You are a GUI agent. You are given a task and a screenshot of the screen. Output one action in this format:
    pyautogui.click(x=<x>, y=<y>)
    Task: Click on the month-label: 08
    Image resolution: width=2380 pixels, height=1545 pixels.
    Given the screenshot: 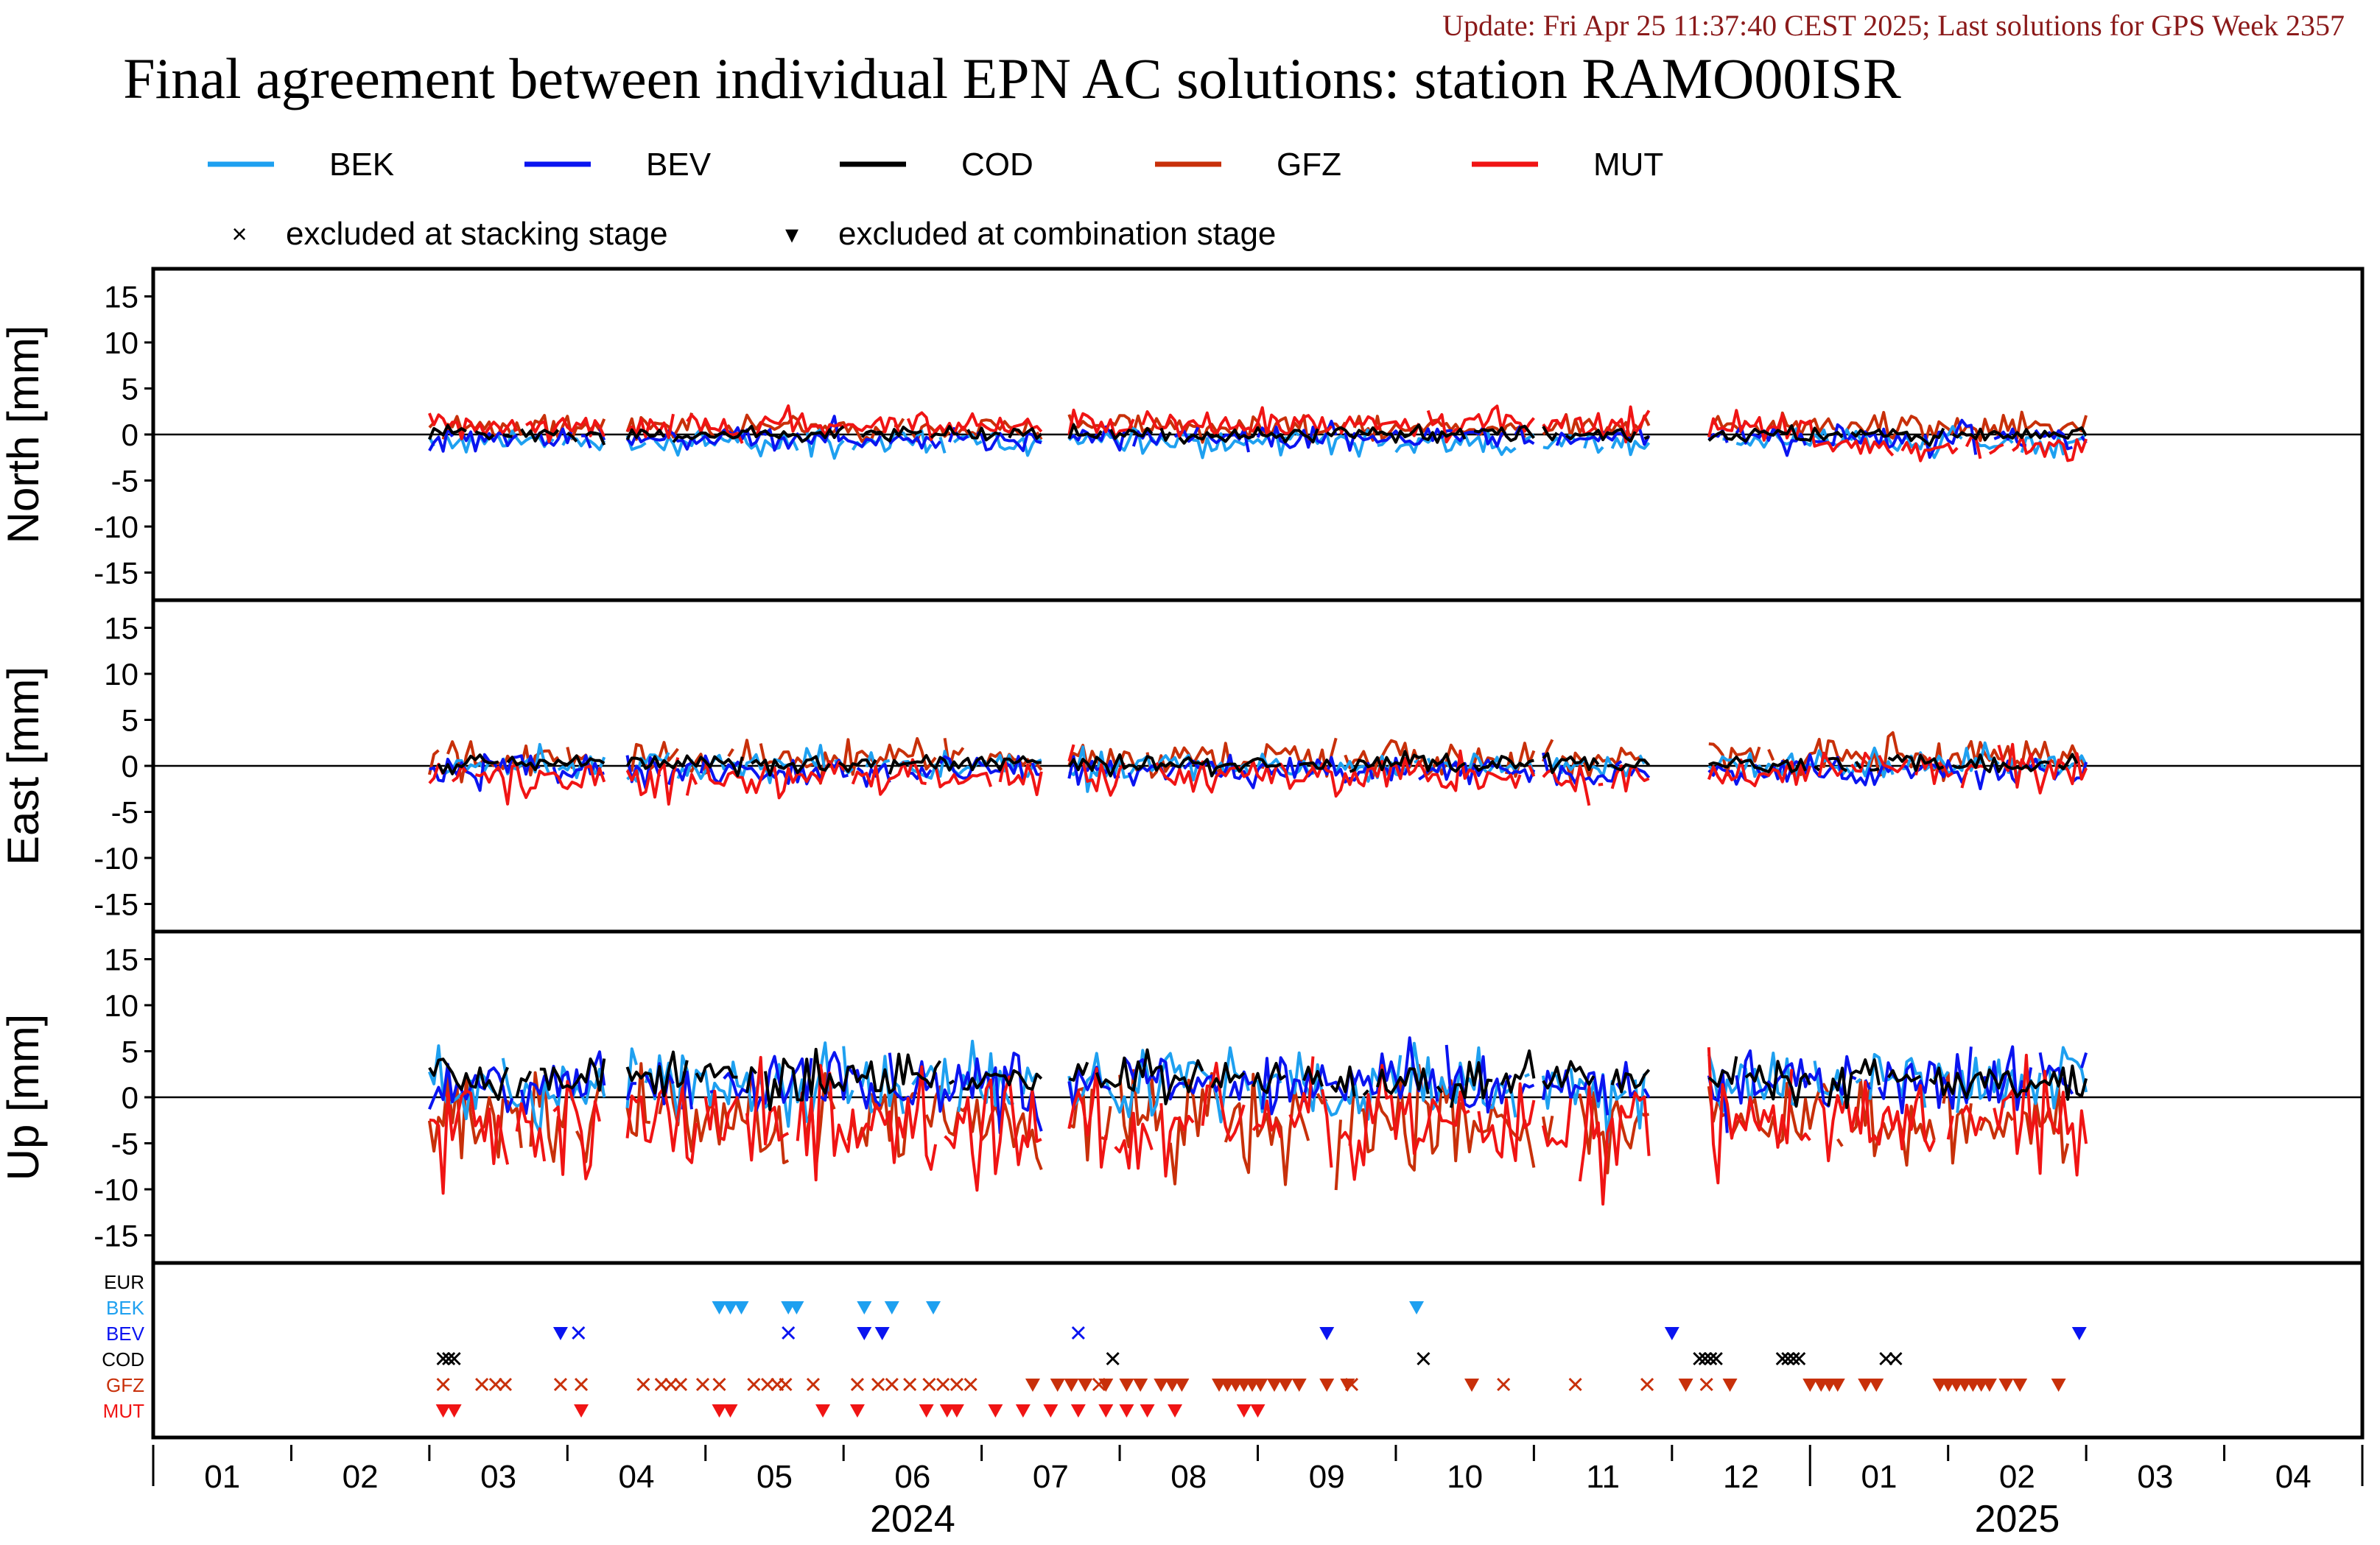 What is the action you would take?
    pyautogui.click(x=1188, y=1477)
    